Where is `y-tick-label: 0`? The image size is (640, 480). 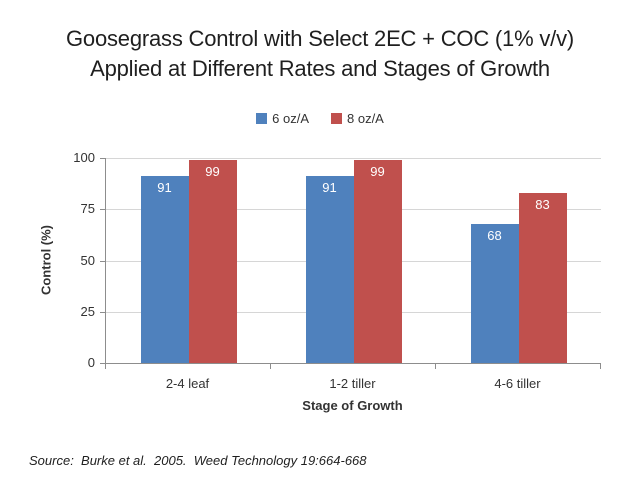 y-tick-label: 0 is located at coordinates (91, 362).